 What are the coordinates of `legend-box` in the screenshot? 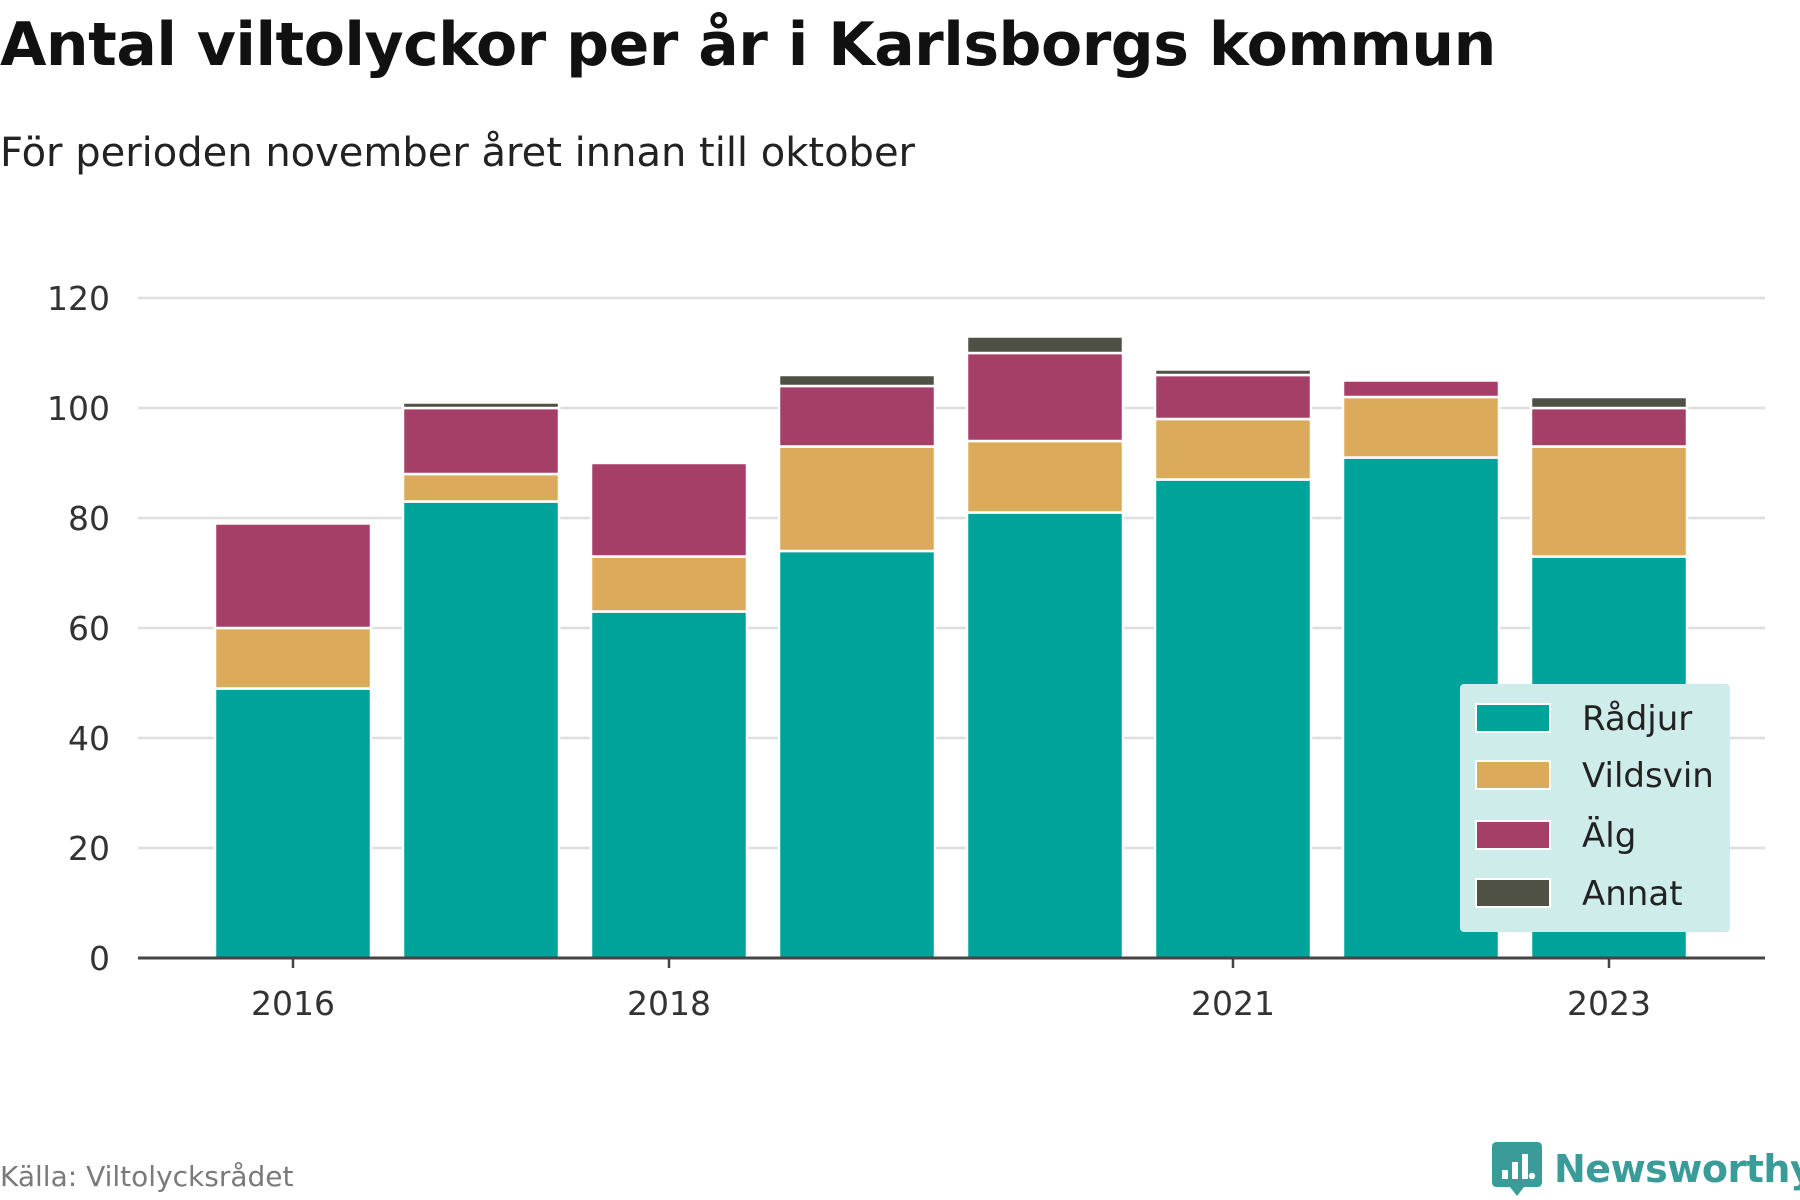 It's located at (1595, 808).